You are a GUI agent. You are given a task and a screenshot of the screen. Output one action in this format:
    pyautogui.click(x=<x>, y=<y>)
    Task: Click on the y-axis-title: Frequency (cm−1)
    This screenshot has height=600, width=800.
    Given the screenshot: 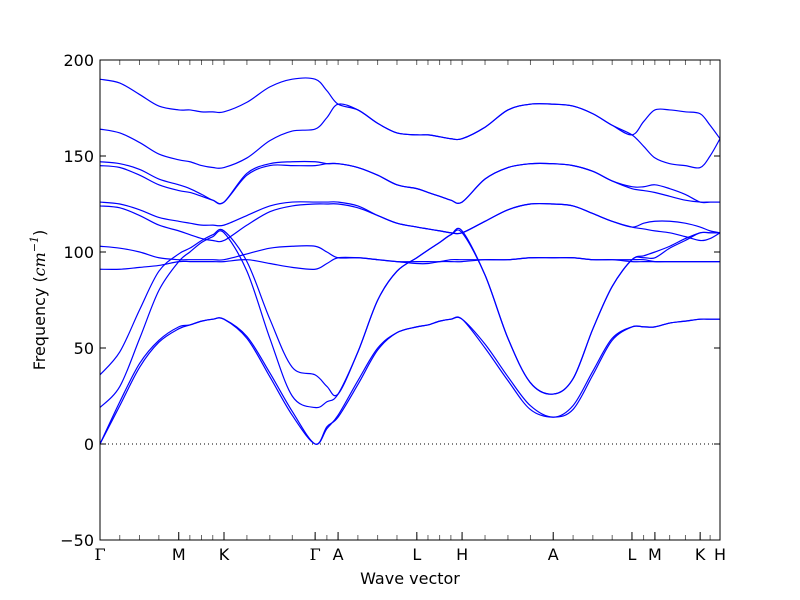 What is the action you would take?
    pyautogui.click(x=38, y=300)
    